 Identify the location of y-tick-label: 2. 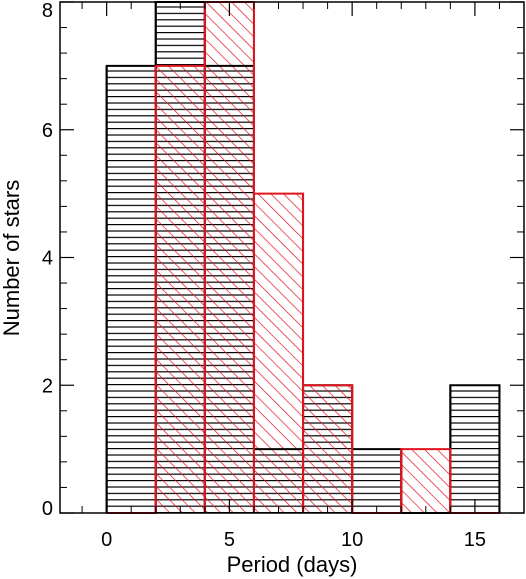
(47, 386).